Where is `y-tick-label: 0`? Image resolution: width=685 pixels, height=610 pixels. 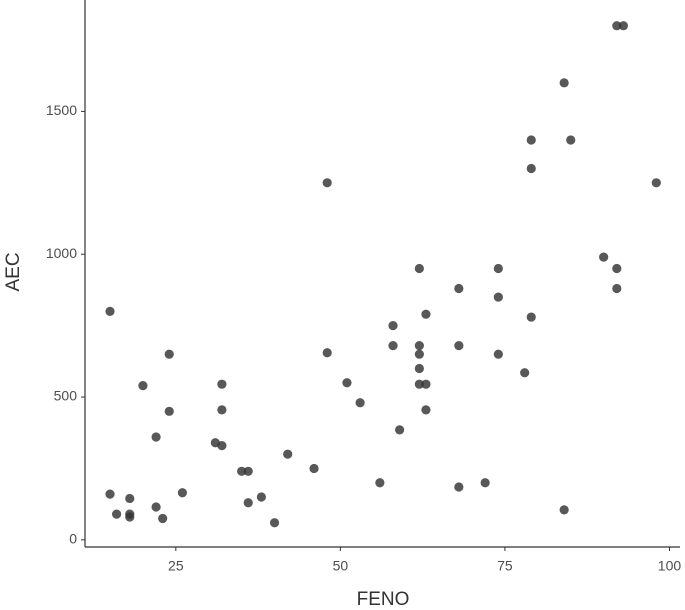
y-tick-label: 0 is located at coordinates (73, 539).